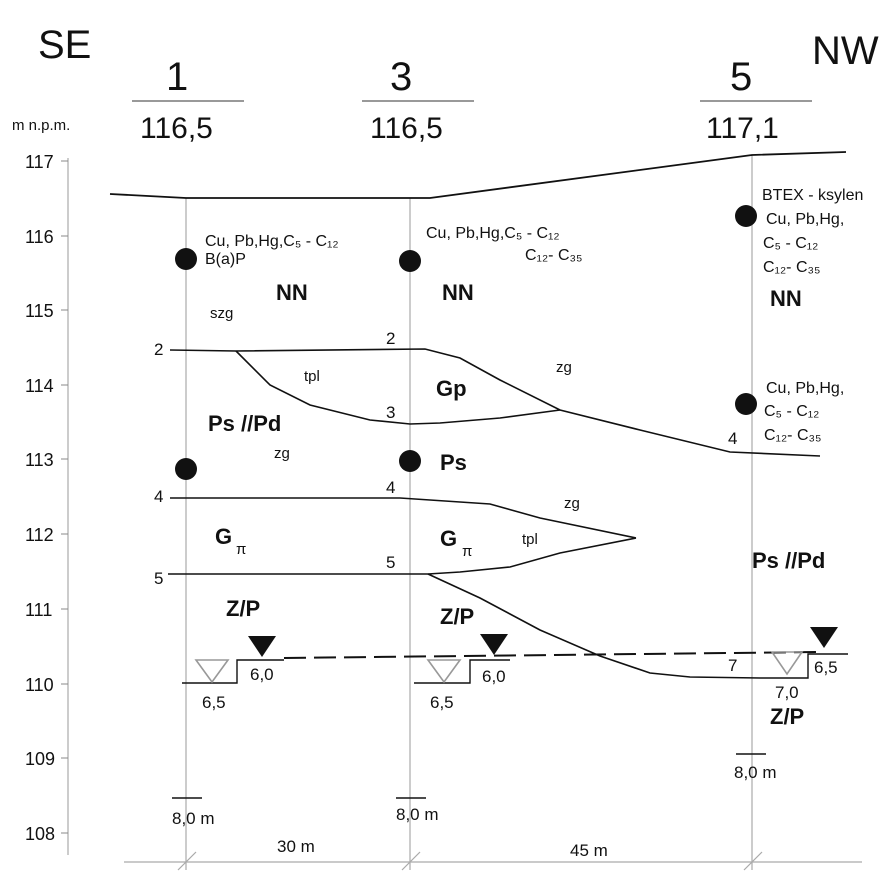  I want to click on borehole-number: 5, so click(741, 77).